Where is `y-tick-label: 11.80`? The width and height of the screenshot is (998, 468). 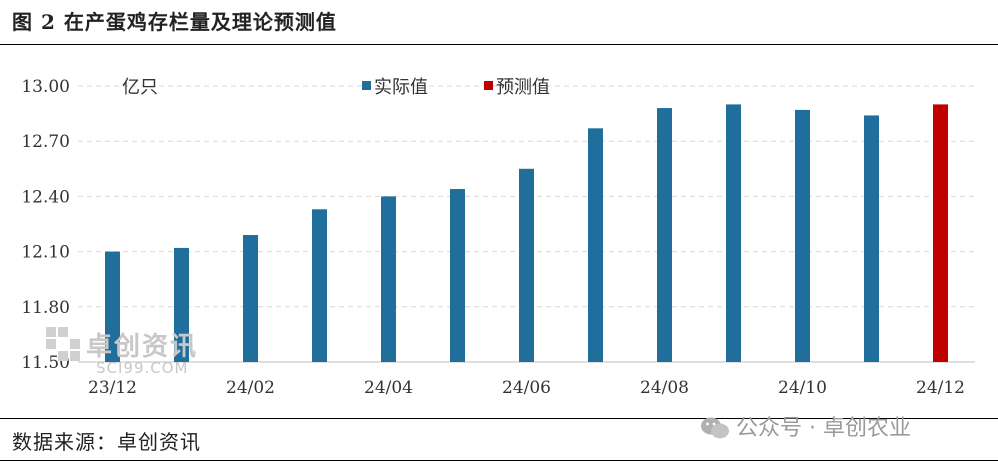 y-tick-label: 11.80 is located at coordinates (45, 308).